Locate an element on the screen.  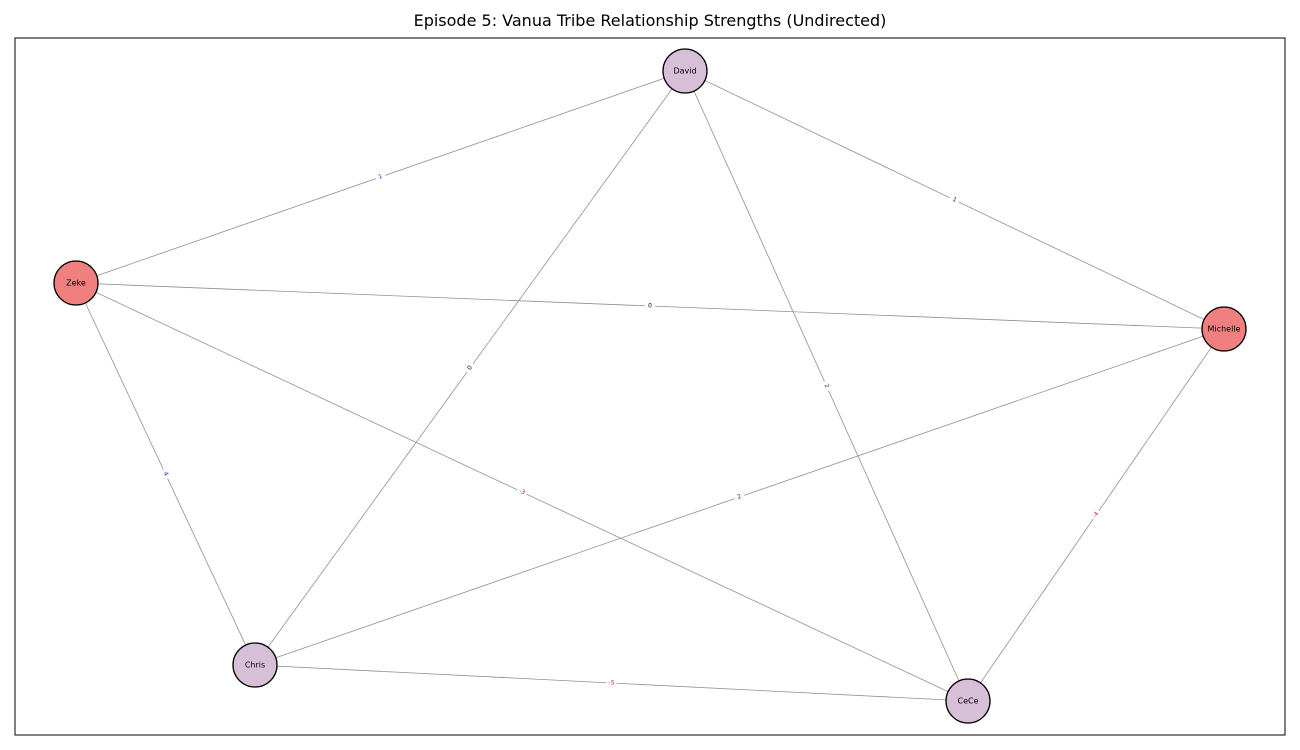
node-label-chris: Chris is located at coordinates (255, 665).